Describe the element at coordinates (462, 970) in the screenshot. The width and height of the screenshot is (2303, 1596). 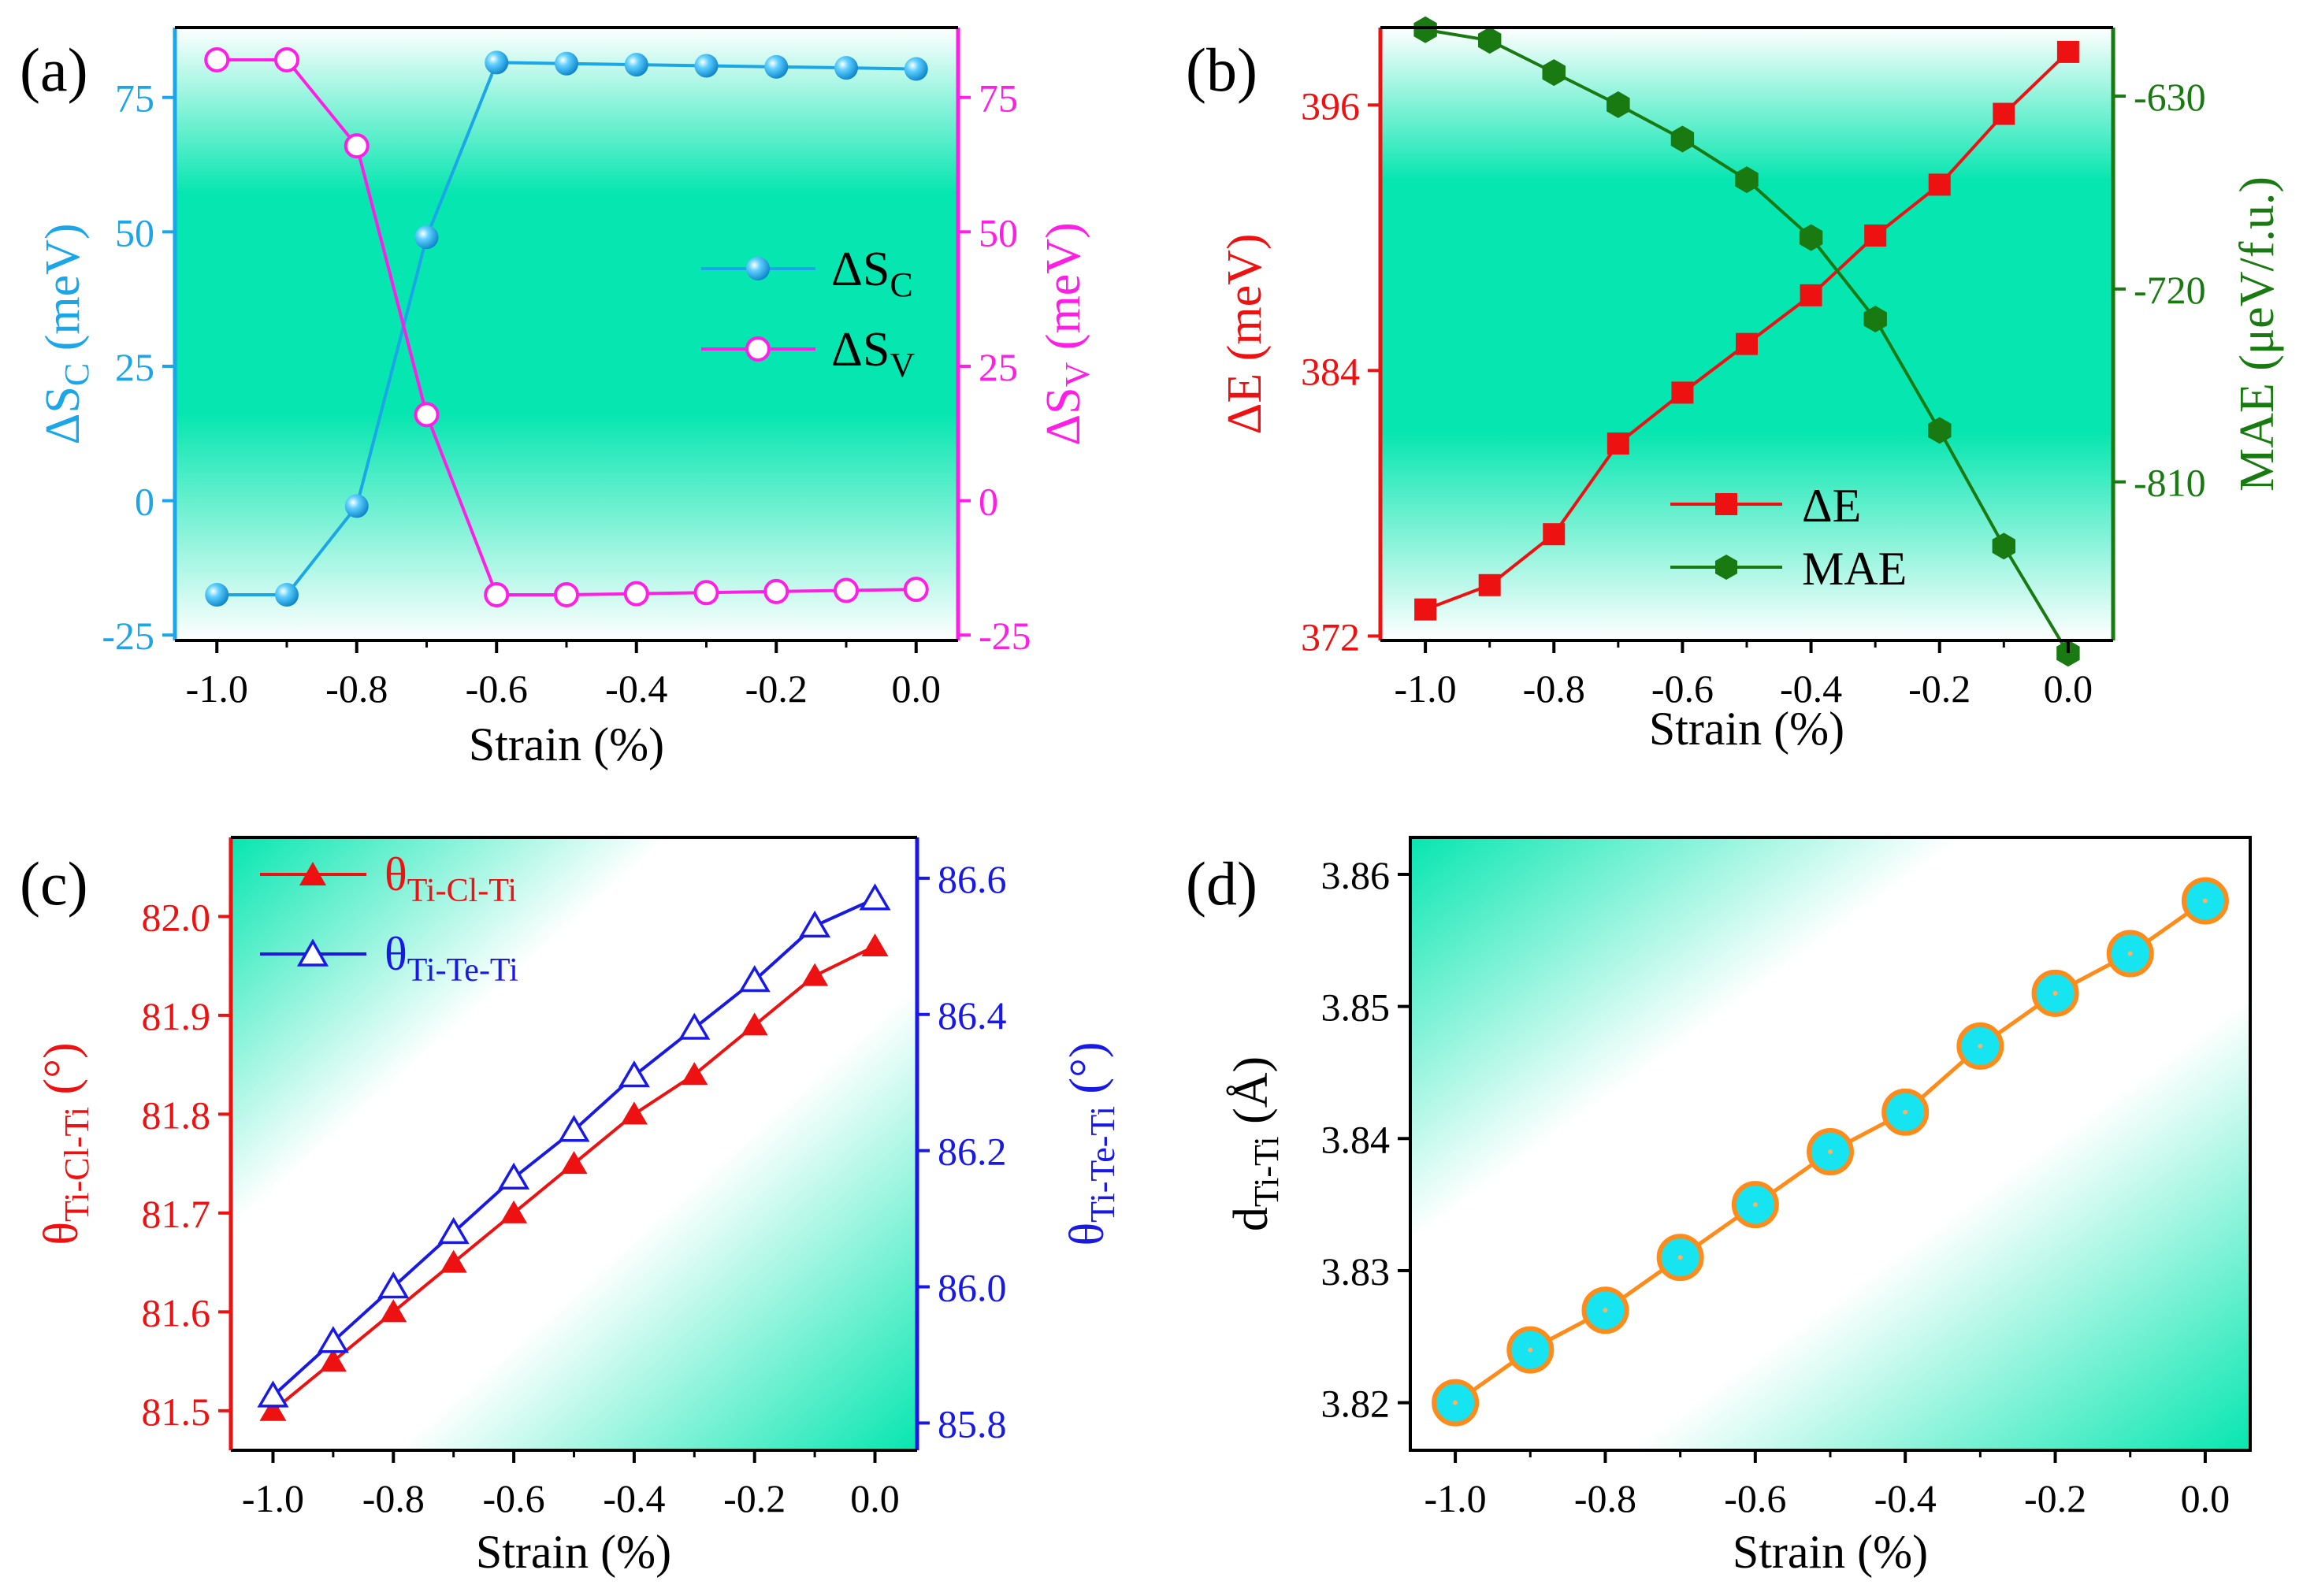
I see `legend-sub-theta-te: Ti-Te-Ti` at that location.